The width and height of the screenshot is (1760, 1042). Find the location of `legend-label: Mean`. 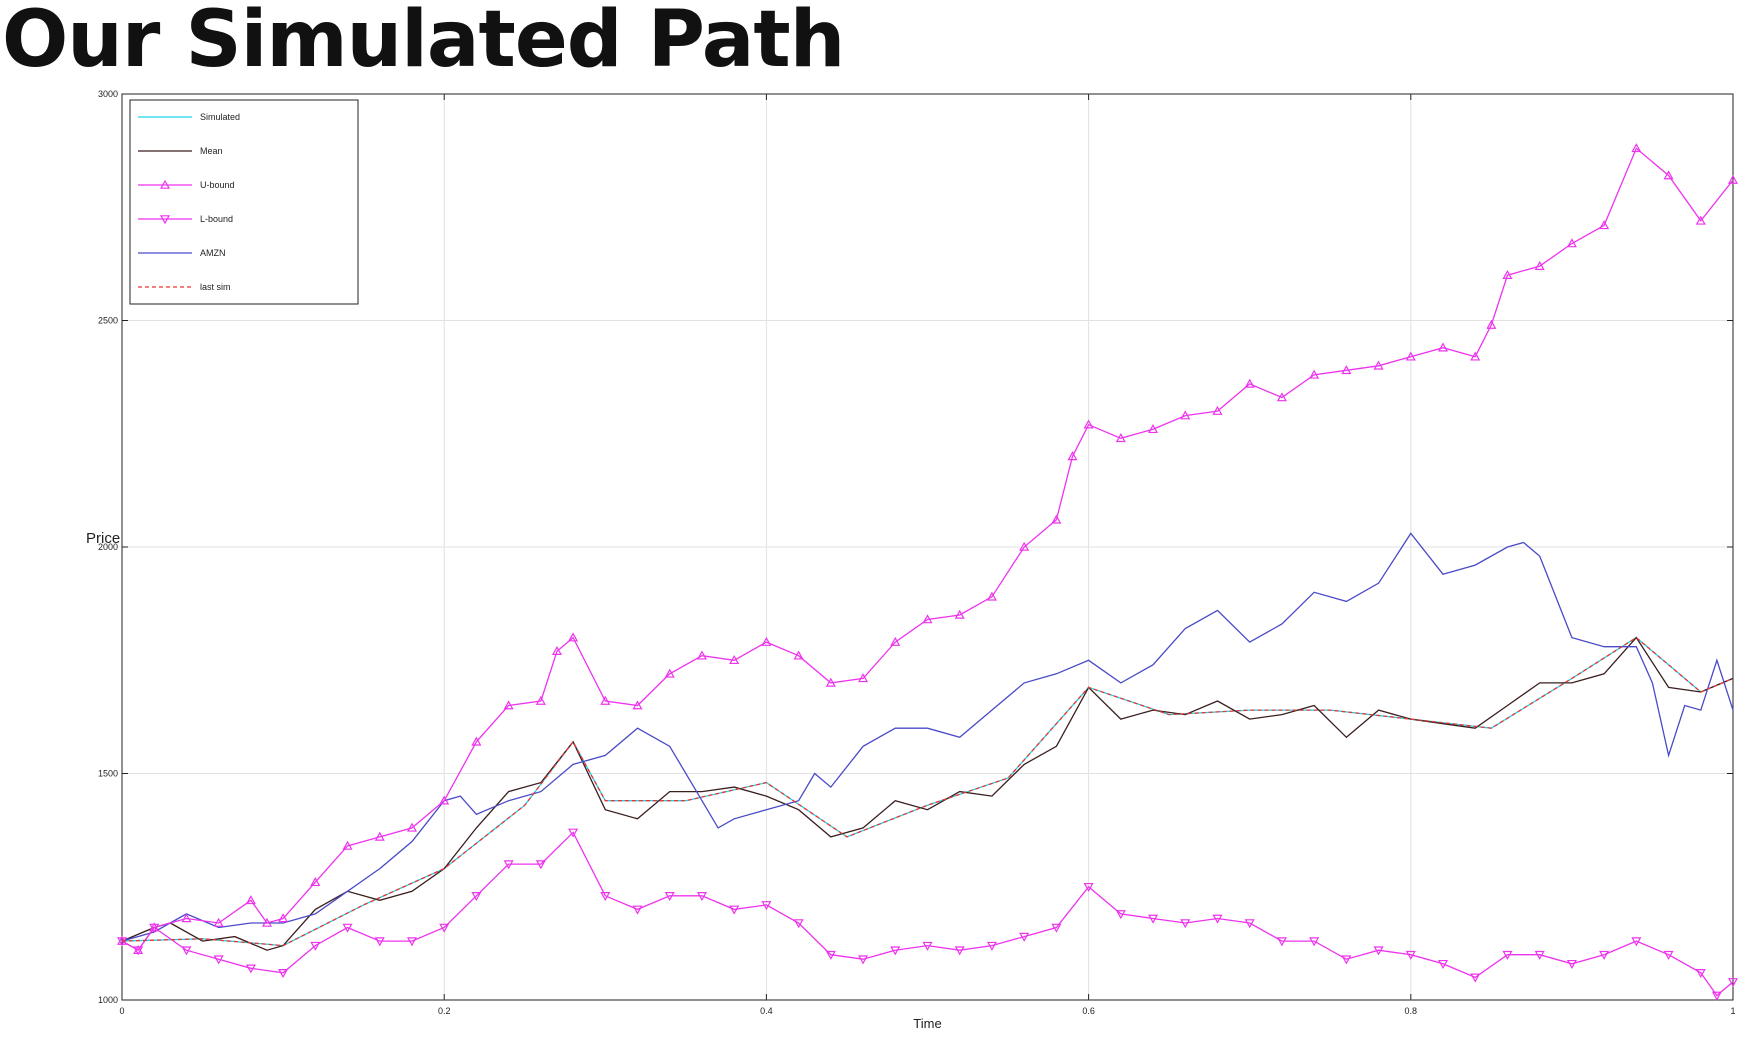

legend-label: Mean is located at coordinates (211, 151).